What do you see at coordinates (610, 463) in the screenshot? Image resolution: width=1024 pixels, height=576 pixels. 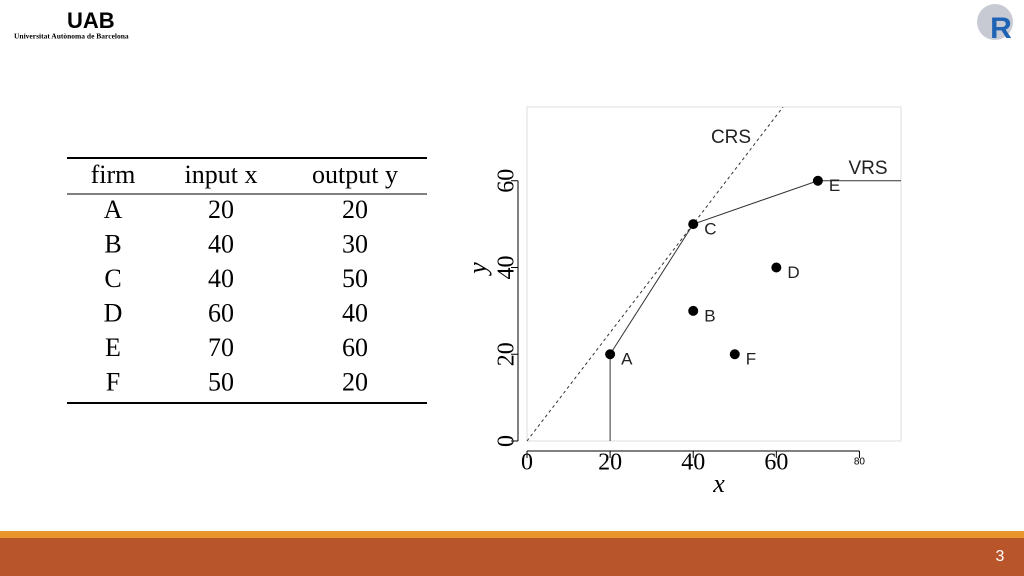 I see `x-tick-label: 20` at bounding box center [610, 463].